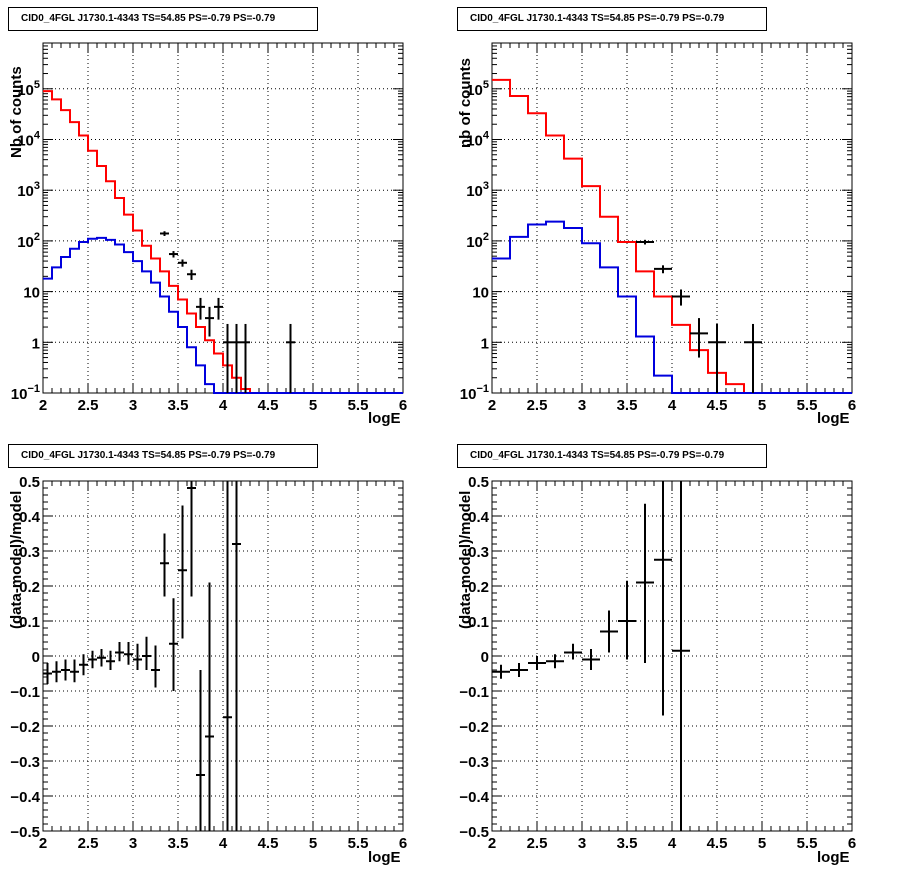 The image size is (898, 875). Describe the element at coordinates (25, 797) in the screenshot. I see `y-tick-label: −0.4` at that location.